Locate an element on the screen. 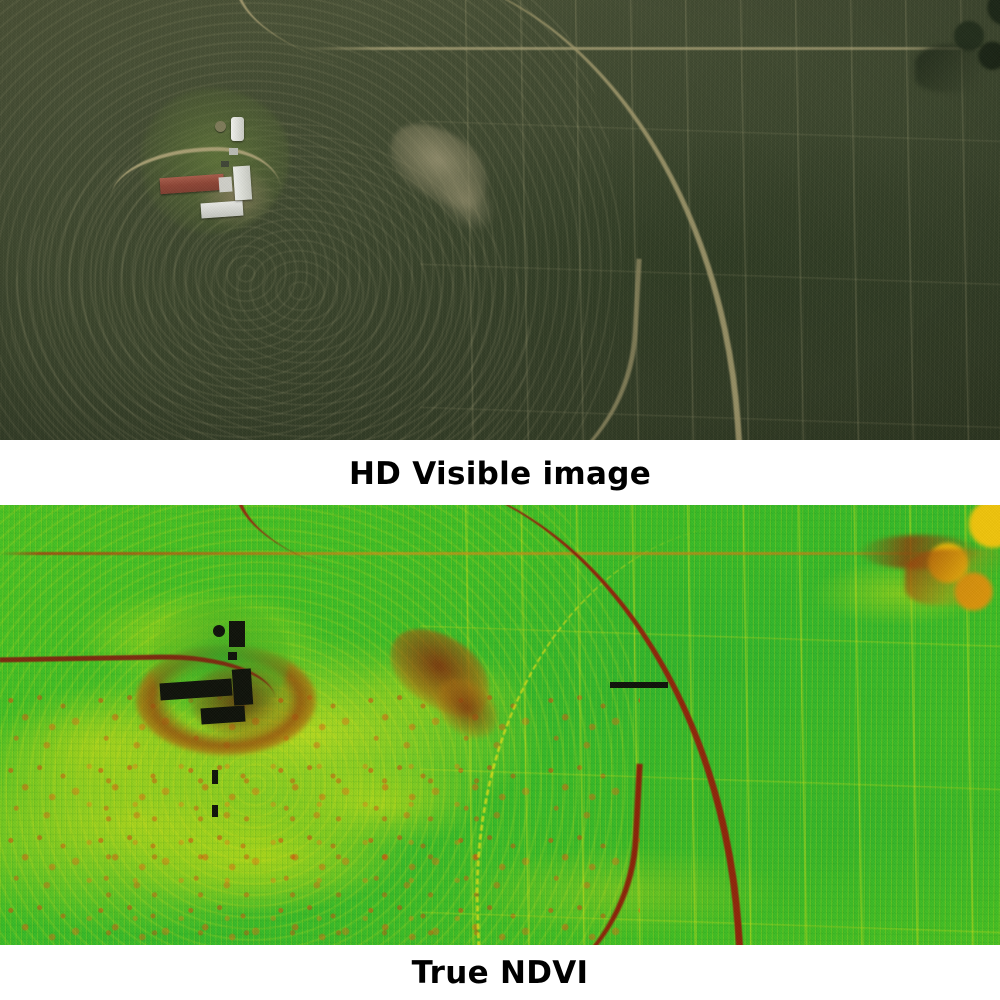  ndvi-stress-speckle-dense is located at coordinates (290, 850).